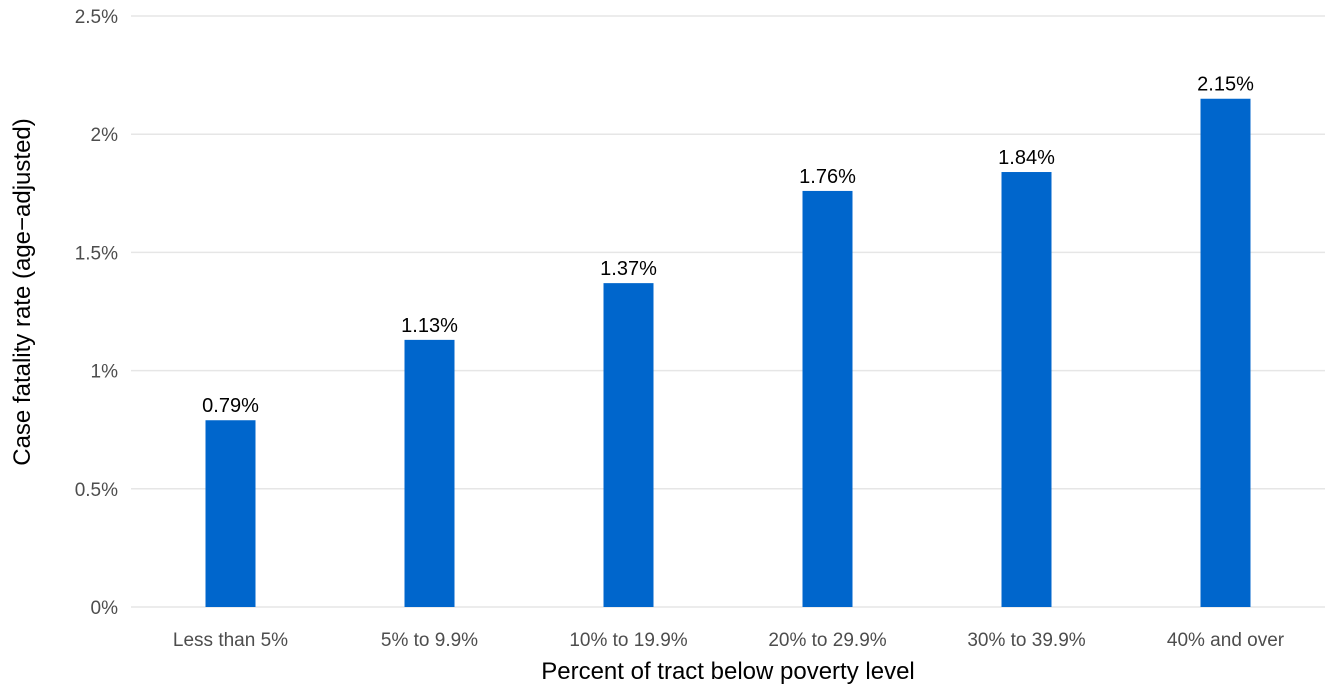 Image resolution: width=1341 pixels, height=689 pixels. Describe the element at coordinates (22, 292) in the screenshot. I see `y-axis-title: Case fatality rate (age−adjusted)` at that location.